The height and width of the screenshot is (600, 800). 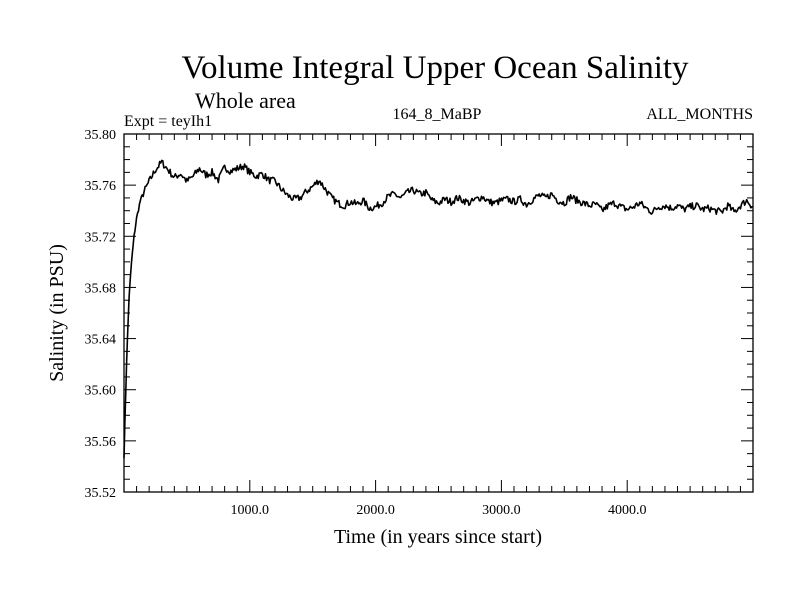 What do you see at coordinates (101, 135) in the screenshot?
I see `y-tick-label: 35.80` at bounding box center [101, 135].